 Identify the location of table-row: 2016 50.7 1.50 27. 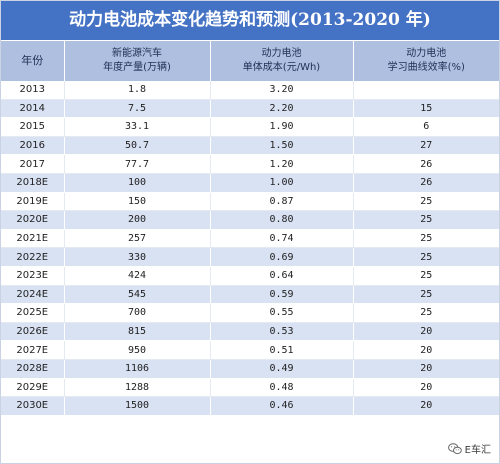
(250, 146).